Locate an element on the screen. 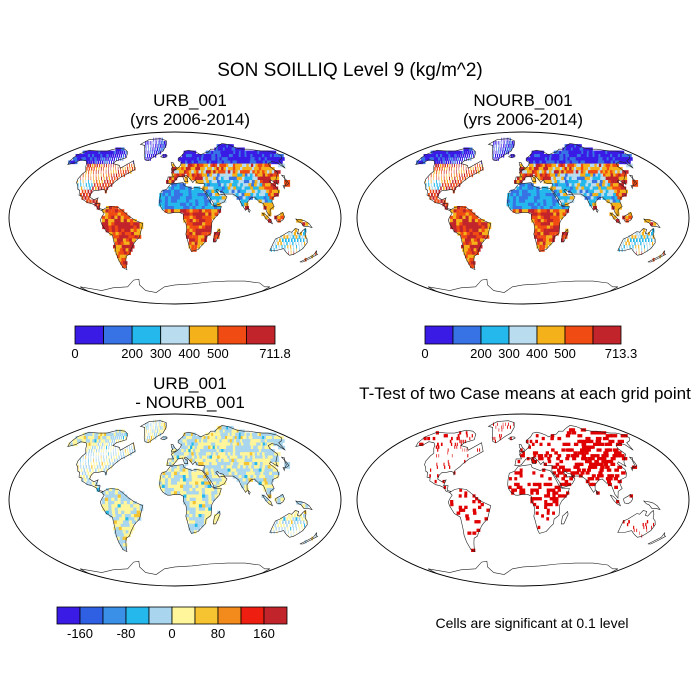  colorbar-tick-label: 713.3 is located at coordinates (621, 353).